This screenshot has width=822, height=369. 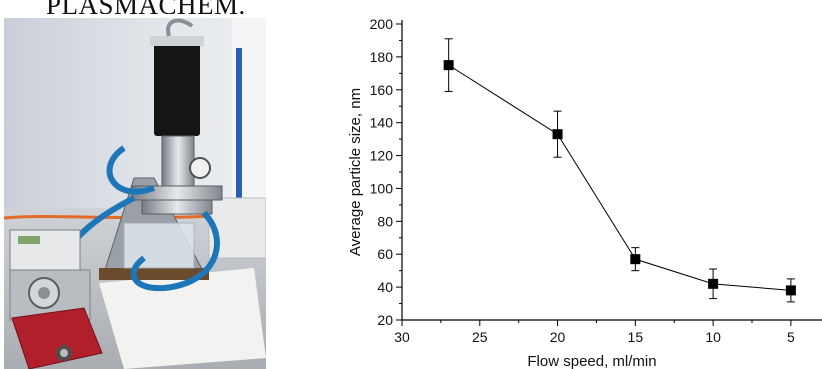 What do you see at coordinates (385, 287) in the screenshot?
I see `y-tick-label: 40` at bounding box center [385, 287].